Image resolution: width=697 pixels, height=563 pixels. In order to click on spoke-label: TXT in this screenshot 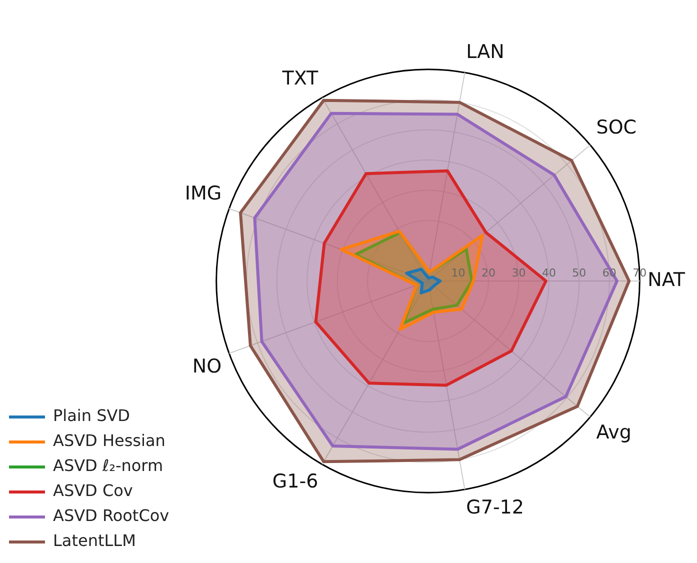, I will do `click(300, 78)`.